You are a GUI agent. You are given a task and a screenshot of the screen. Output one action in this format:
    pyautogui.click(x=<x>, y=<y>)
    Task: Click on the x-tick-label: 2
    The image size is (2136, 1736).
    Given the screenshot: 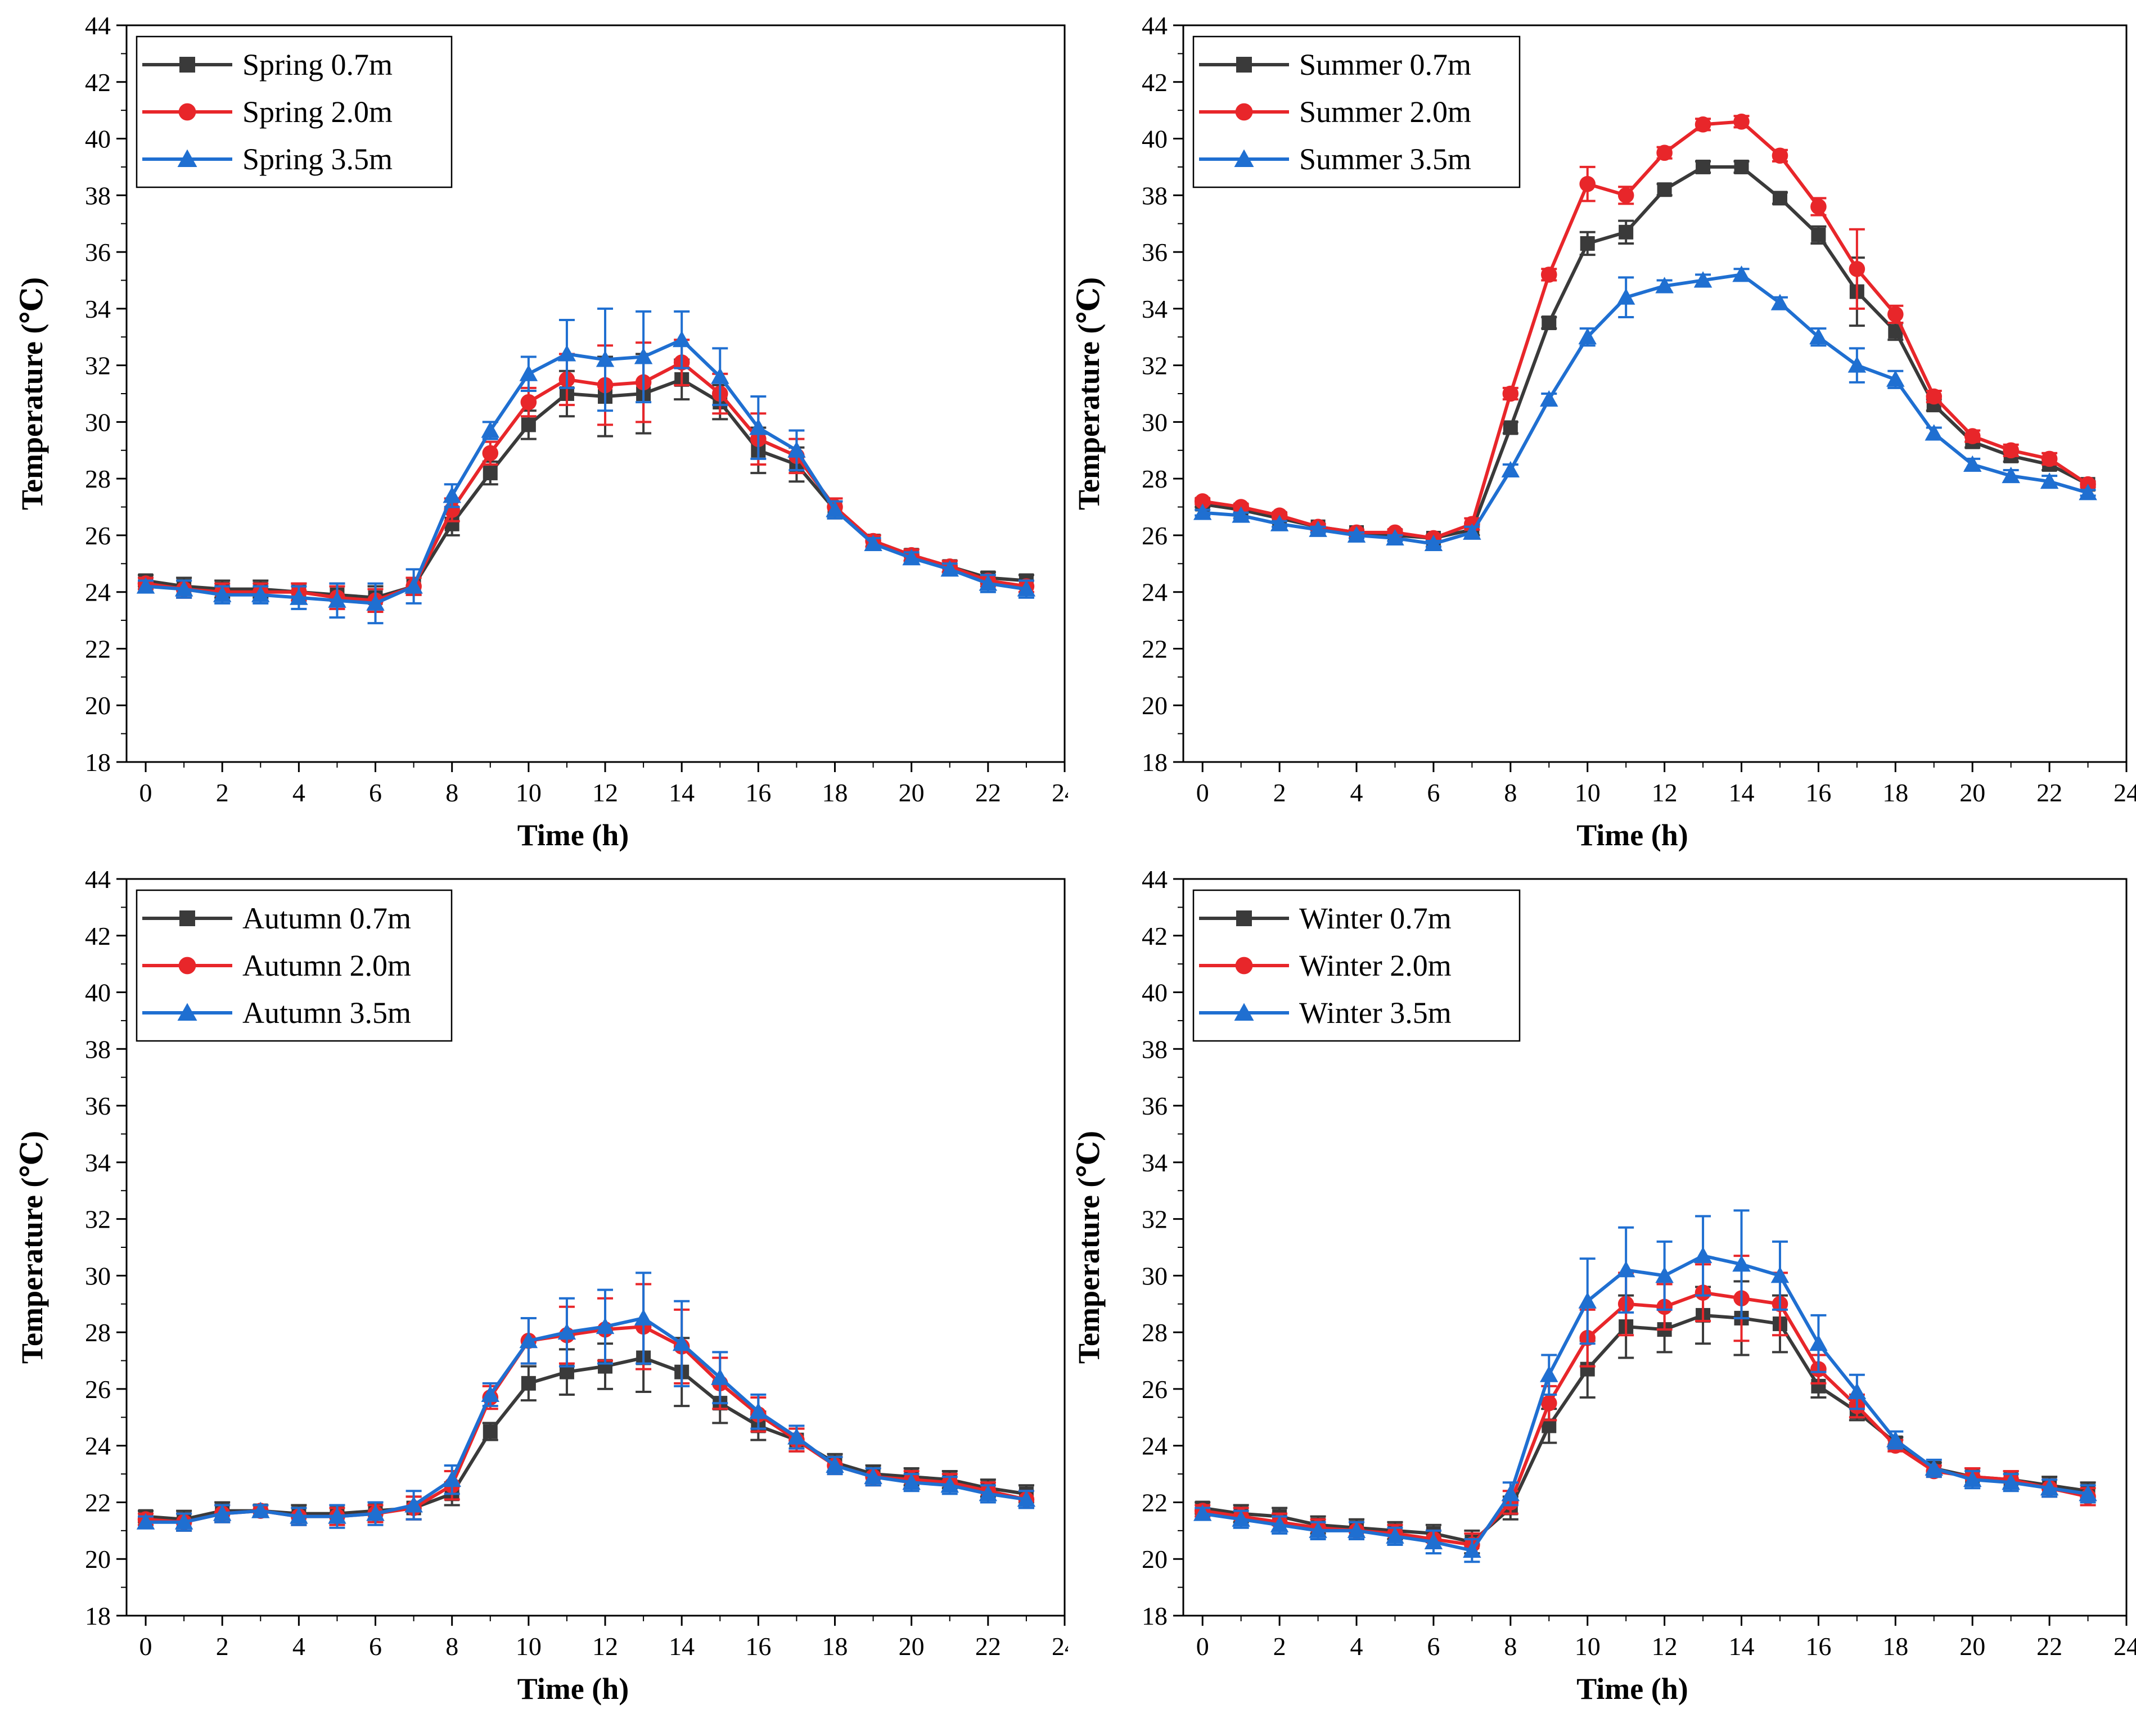 What is the action you would take?
    pyautogui.click(x=222, y=1647)
    